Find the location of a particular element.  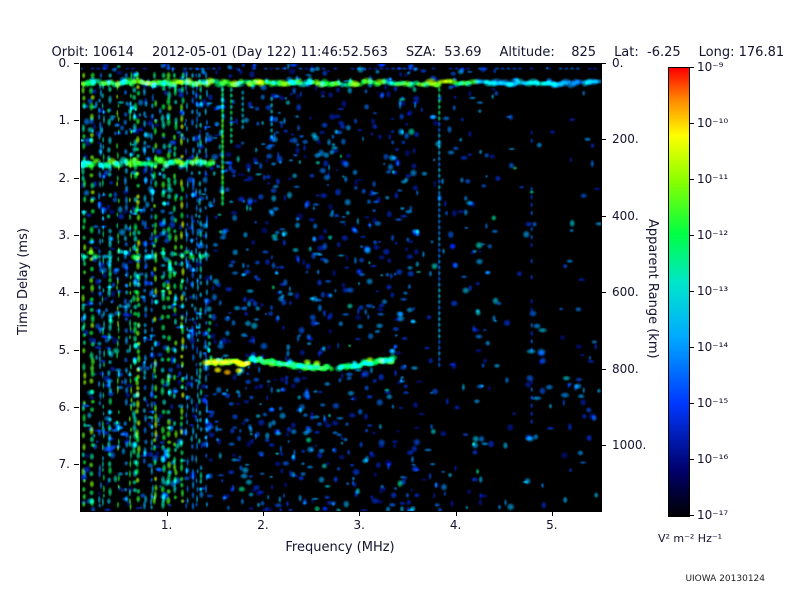

header-long: Long: 176.81 is located at coordinates (741, 52).